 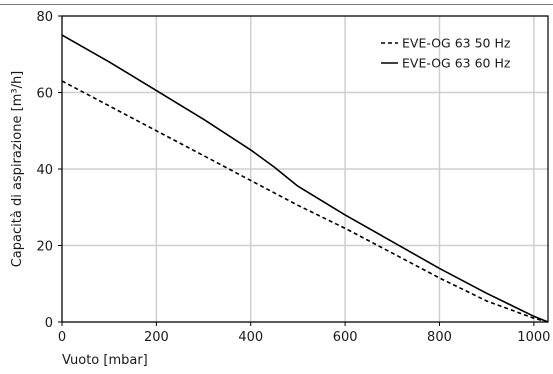 What do you see at coordinates (533, 337) in the screenshot?
I see `x-tick-label: 1000` at bounding box center [533, 337].